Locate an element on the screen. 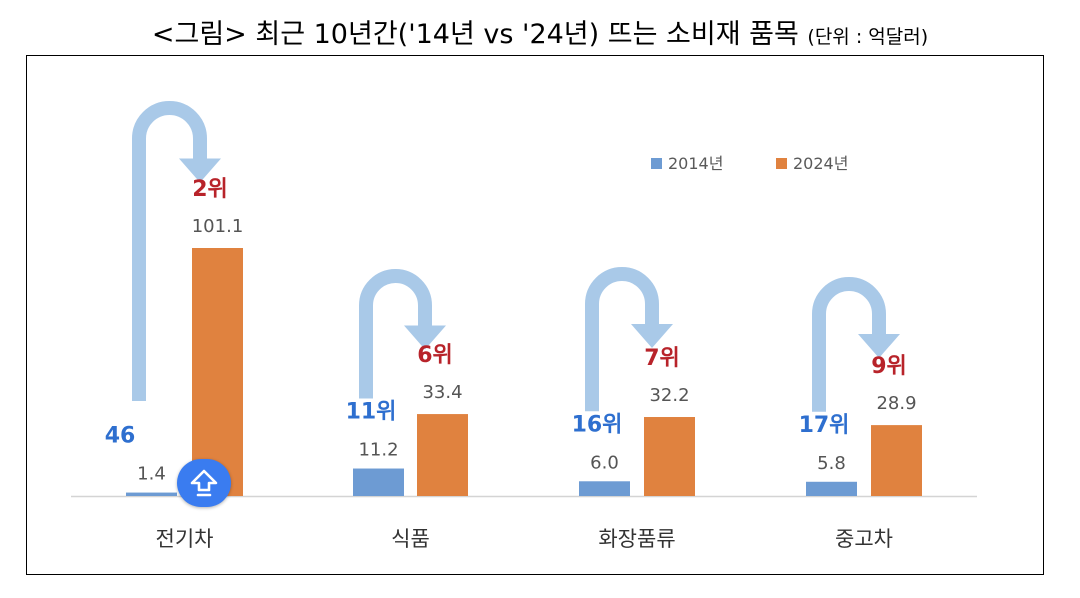 The height and width of the screenshot is (598, 1080). category-label: 중고차 is located at coordinates (864, 539).